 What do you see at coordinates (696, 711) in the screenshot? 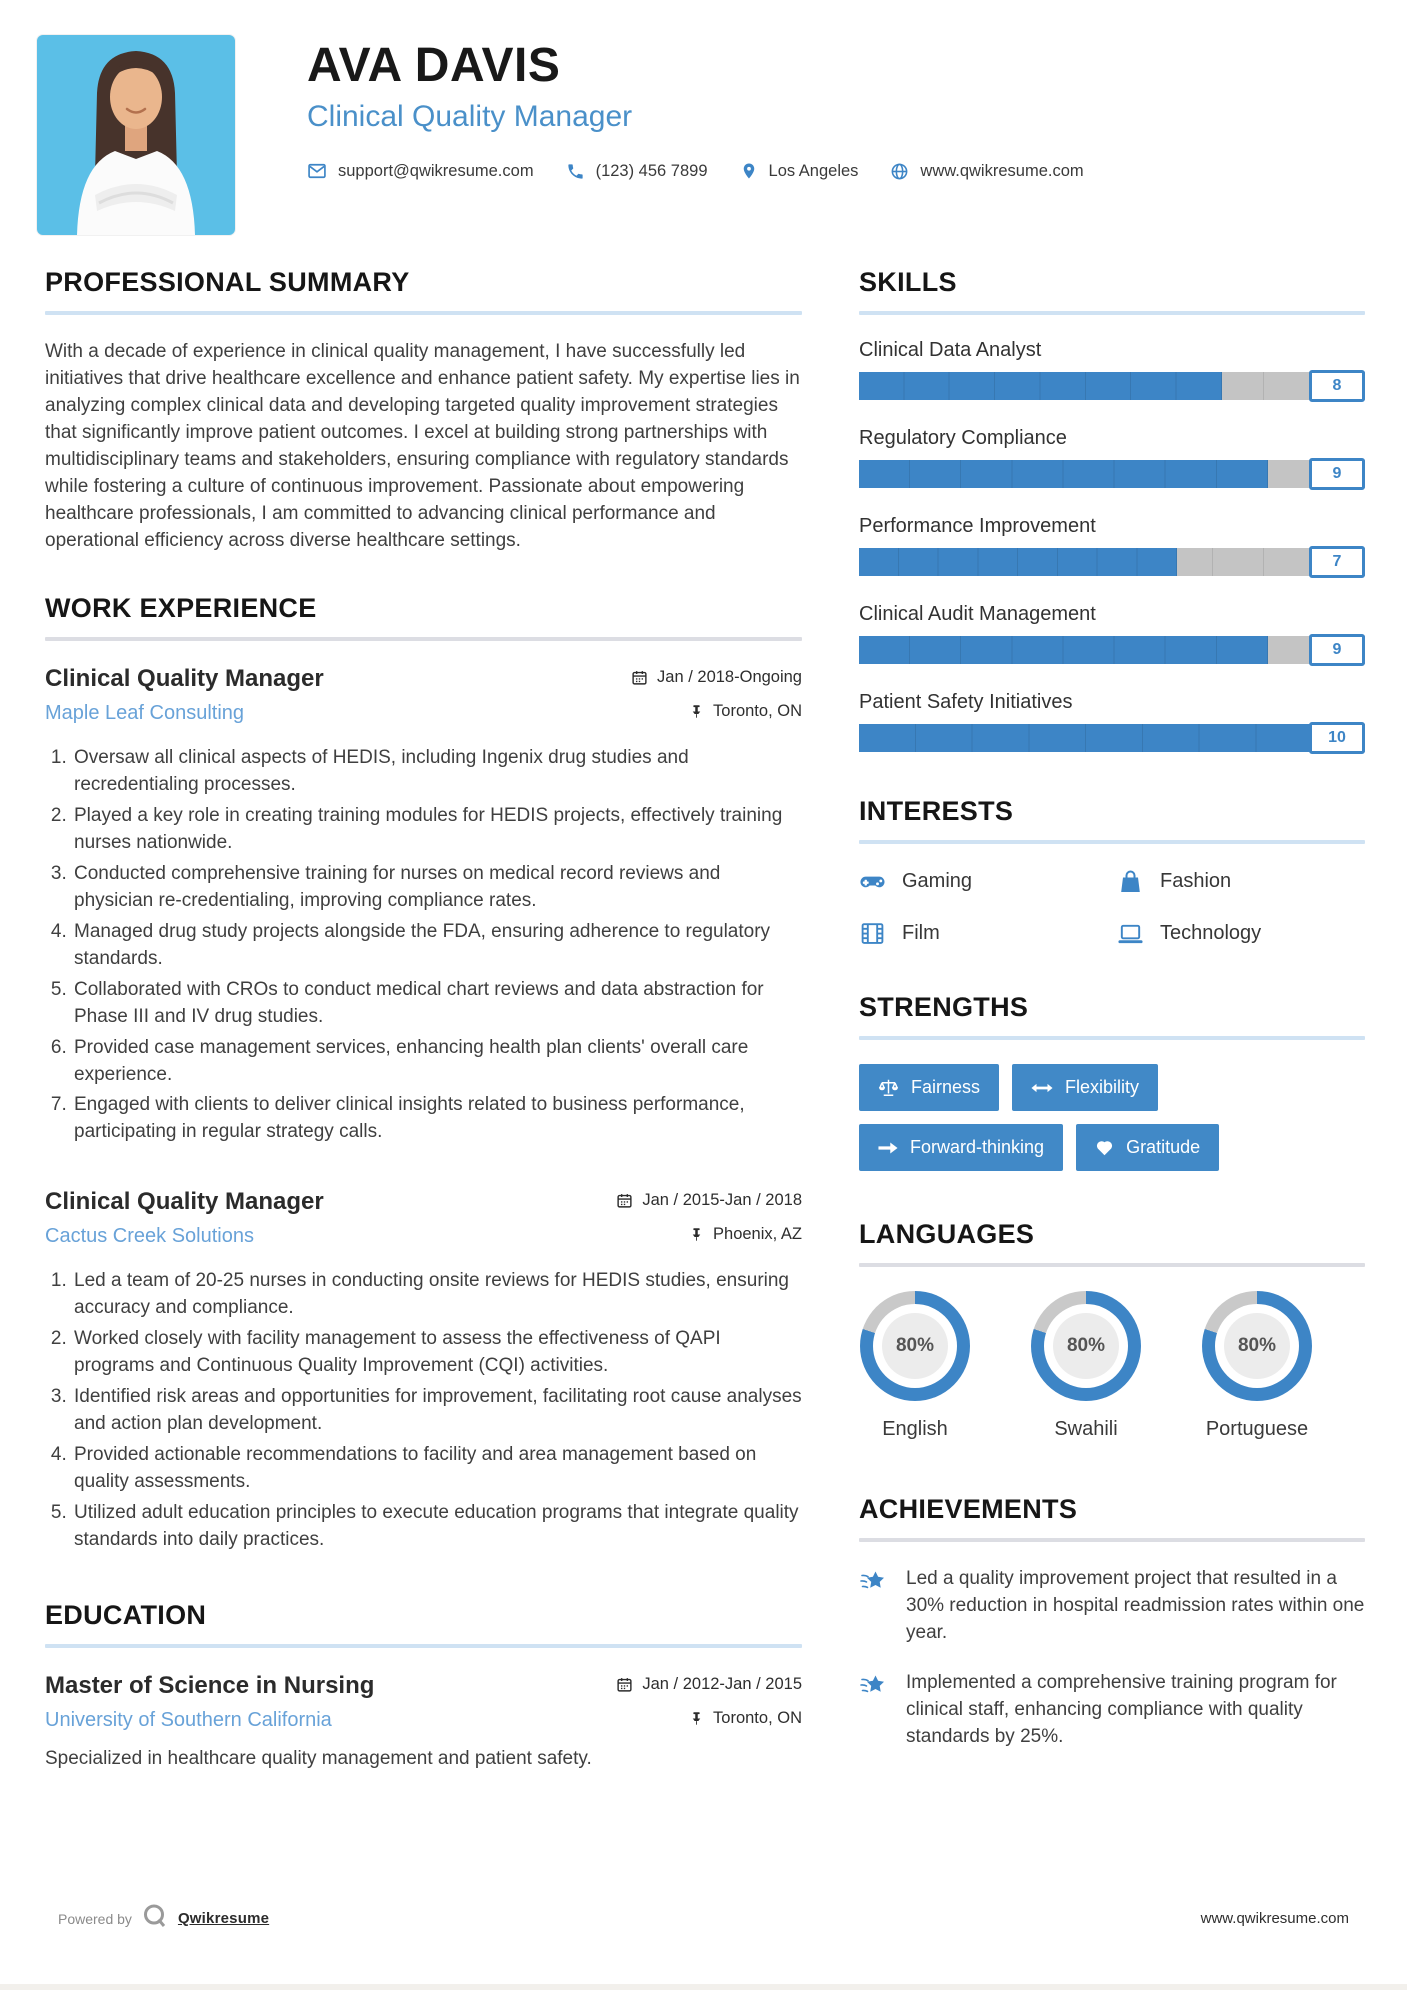
I see `pushpin-icon` at bounding box center [696, 711].